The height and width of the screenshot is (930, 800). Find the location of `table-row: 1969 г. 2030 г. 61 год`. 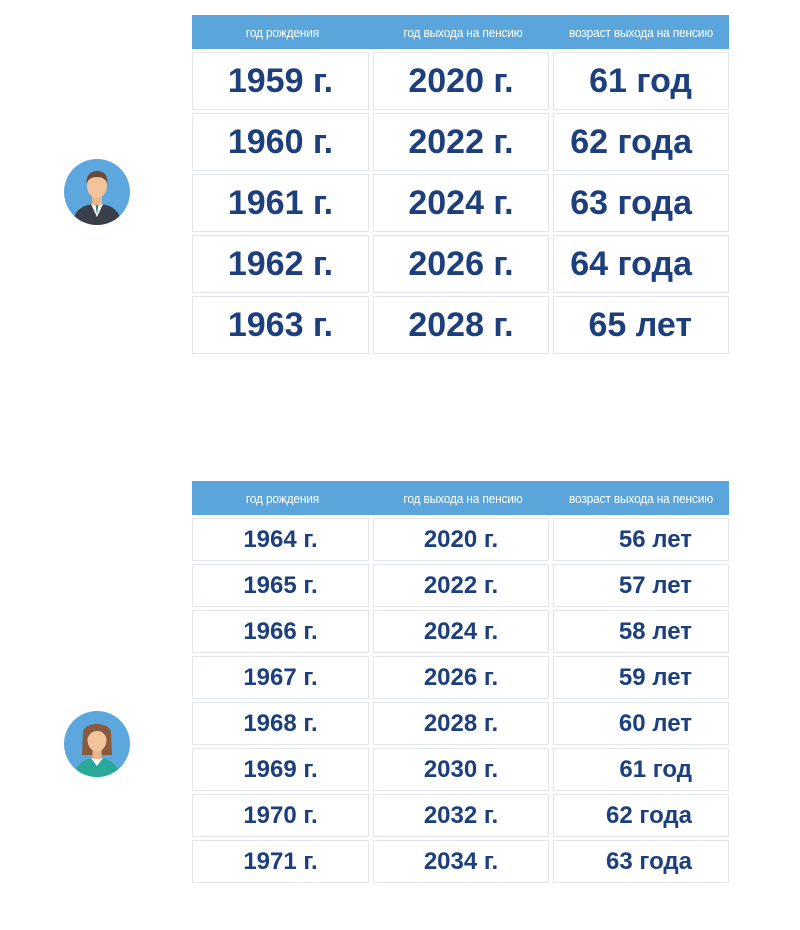

table-row: 1969 г. 2030 г. 61 год is located at coordinates (460, 769).